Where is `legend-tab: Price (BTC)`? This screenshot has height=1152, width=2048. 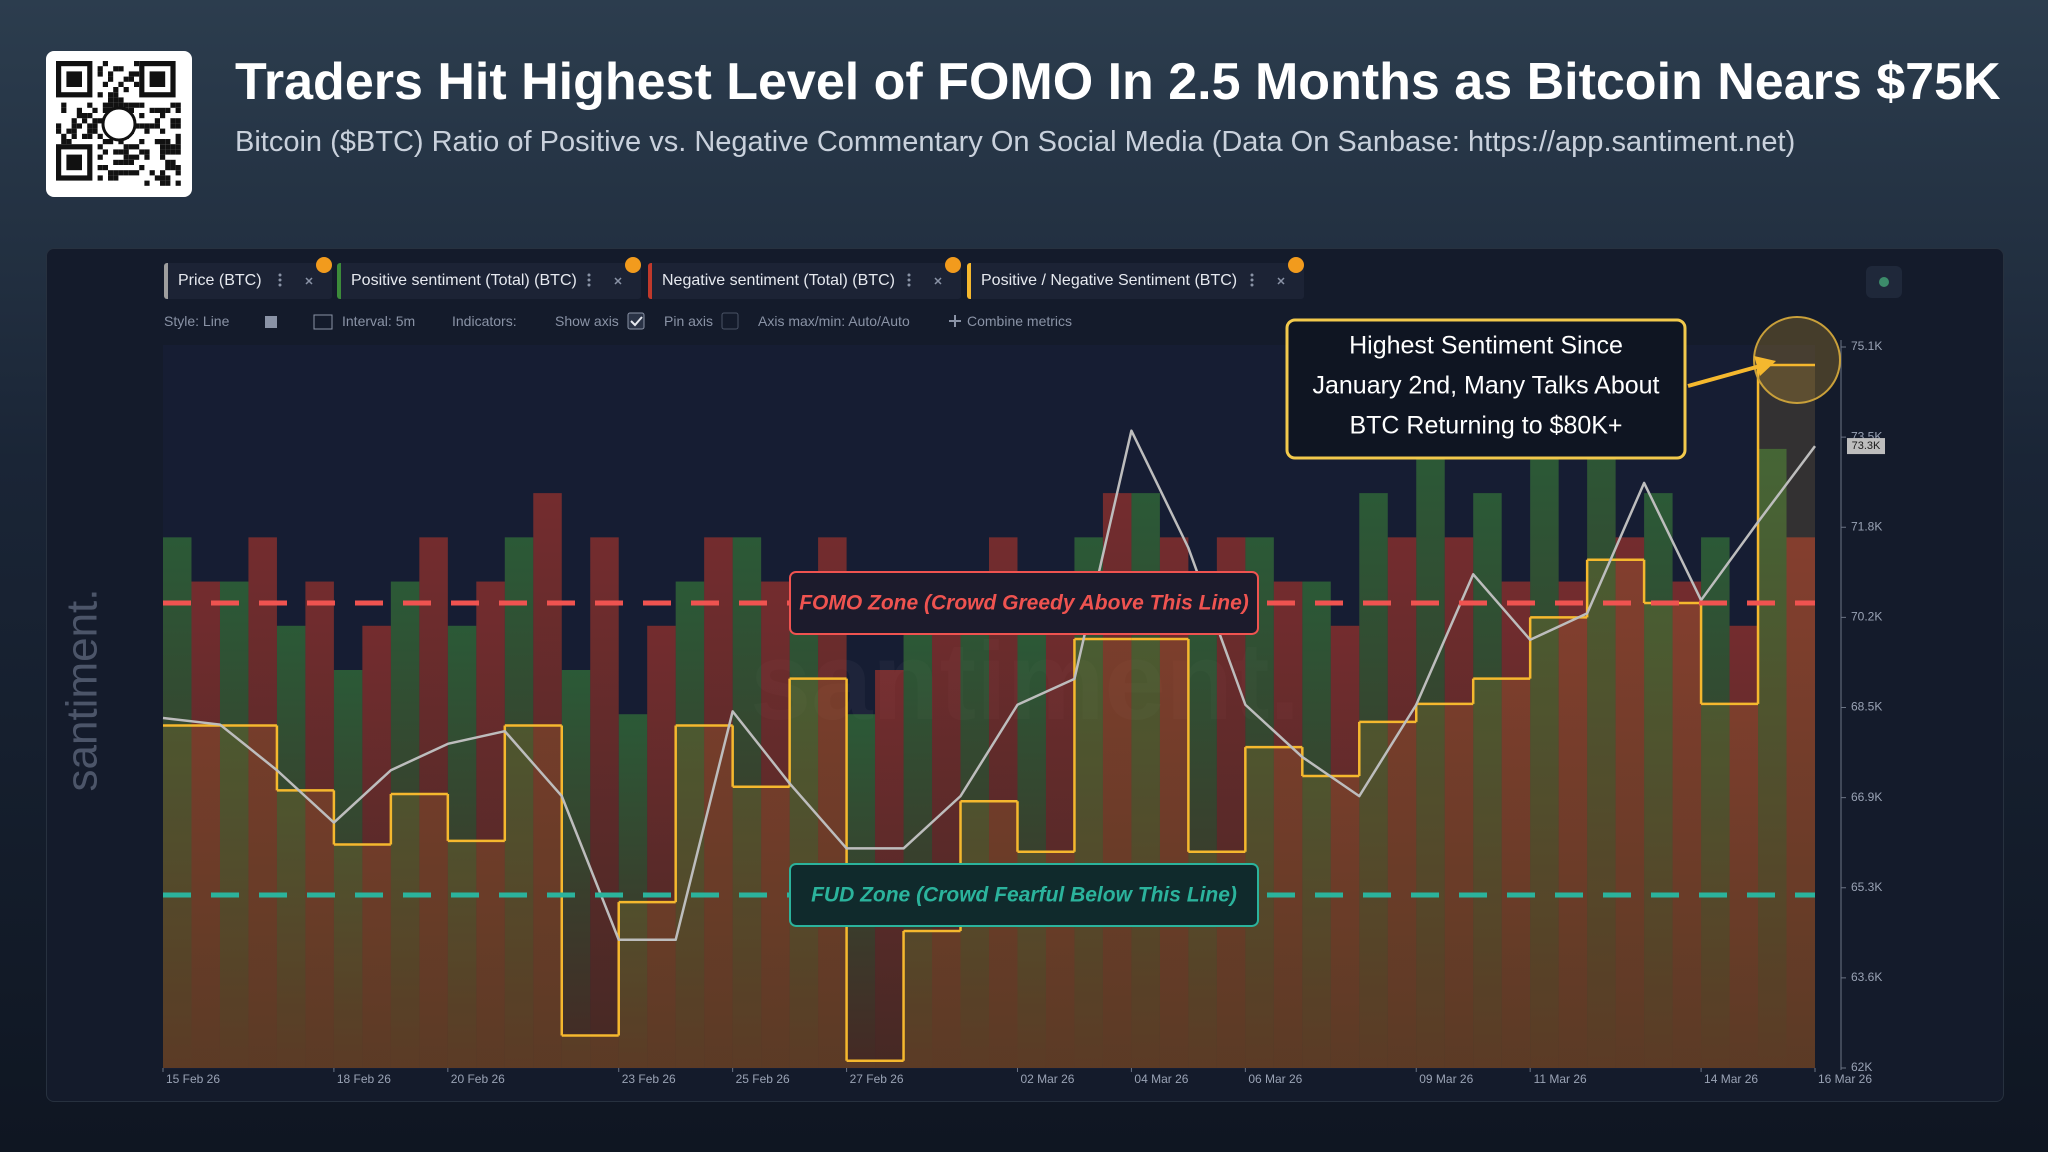
legend-tab: Price (BTC) is located at coordinates (248, 281).